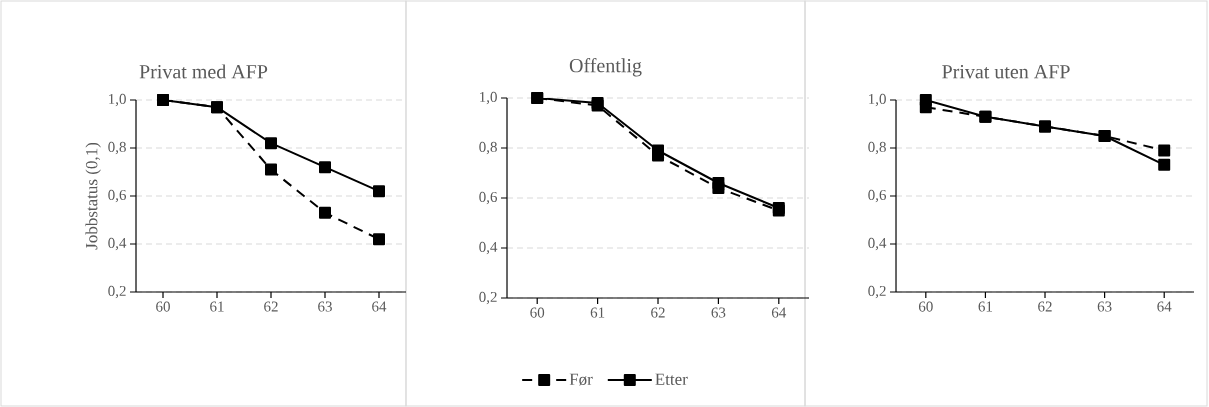 The image size is (1209, 407). What do you see at coordinates (93, 196) in the screenshot?
I see `y-axis-title: Jobbstatus (0,1)` at bounding box center [93, 196].